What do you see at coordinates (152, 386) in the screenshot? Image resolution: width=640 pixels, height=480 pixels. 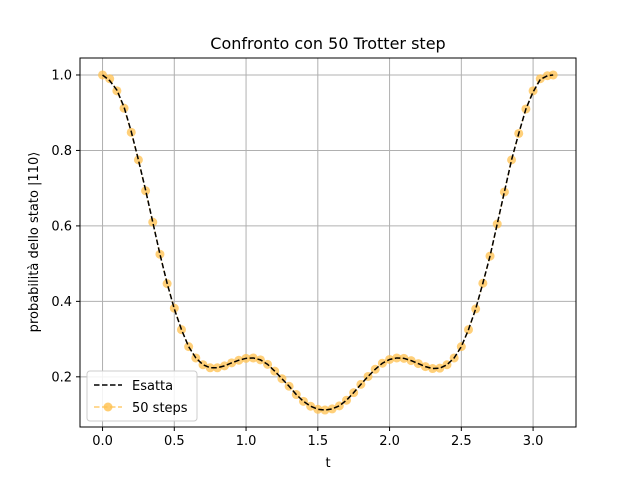 I see `legend-label-esatta: Esatta` at bounding box center [152, 386].